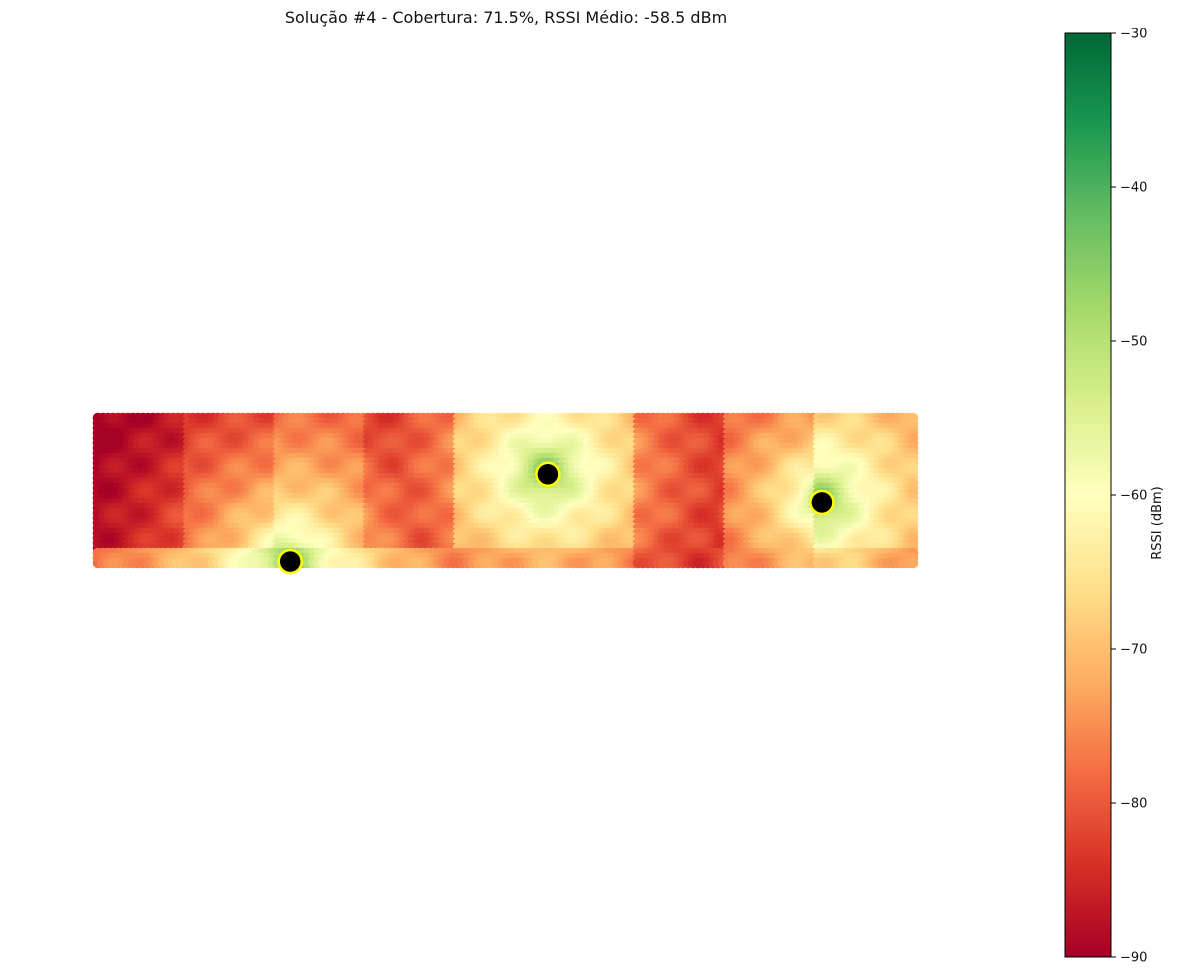  Describe the element at coordinates (913, 563) in the screenshot. I see `heatmap-cell` at that location.